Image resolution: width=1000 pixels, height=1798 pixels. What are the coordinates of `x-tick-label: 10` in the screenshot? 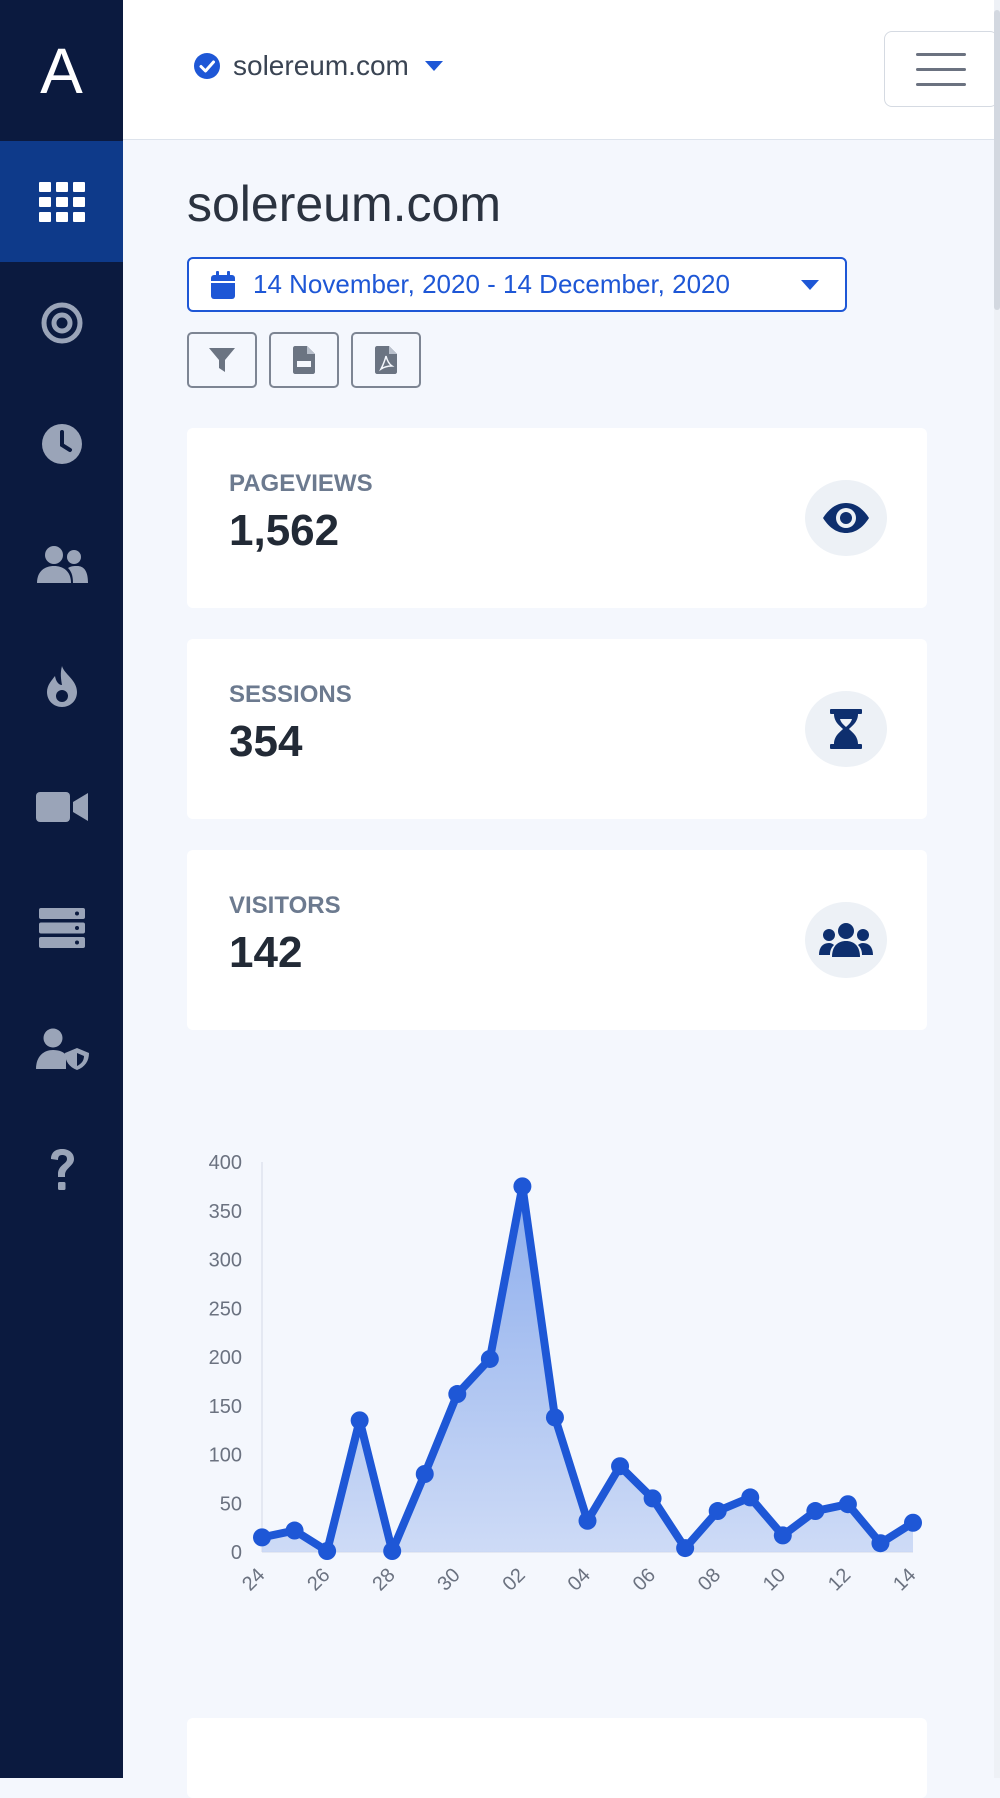 It's located at (774, 1579).